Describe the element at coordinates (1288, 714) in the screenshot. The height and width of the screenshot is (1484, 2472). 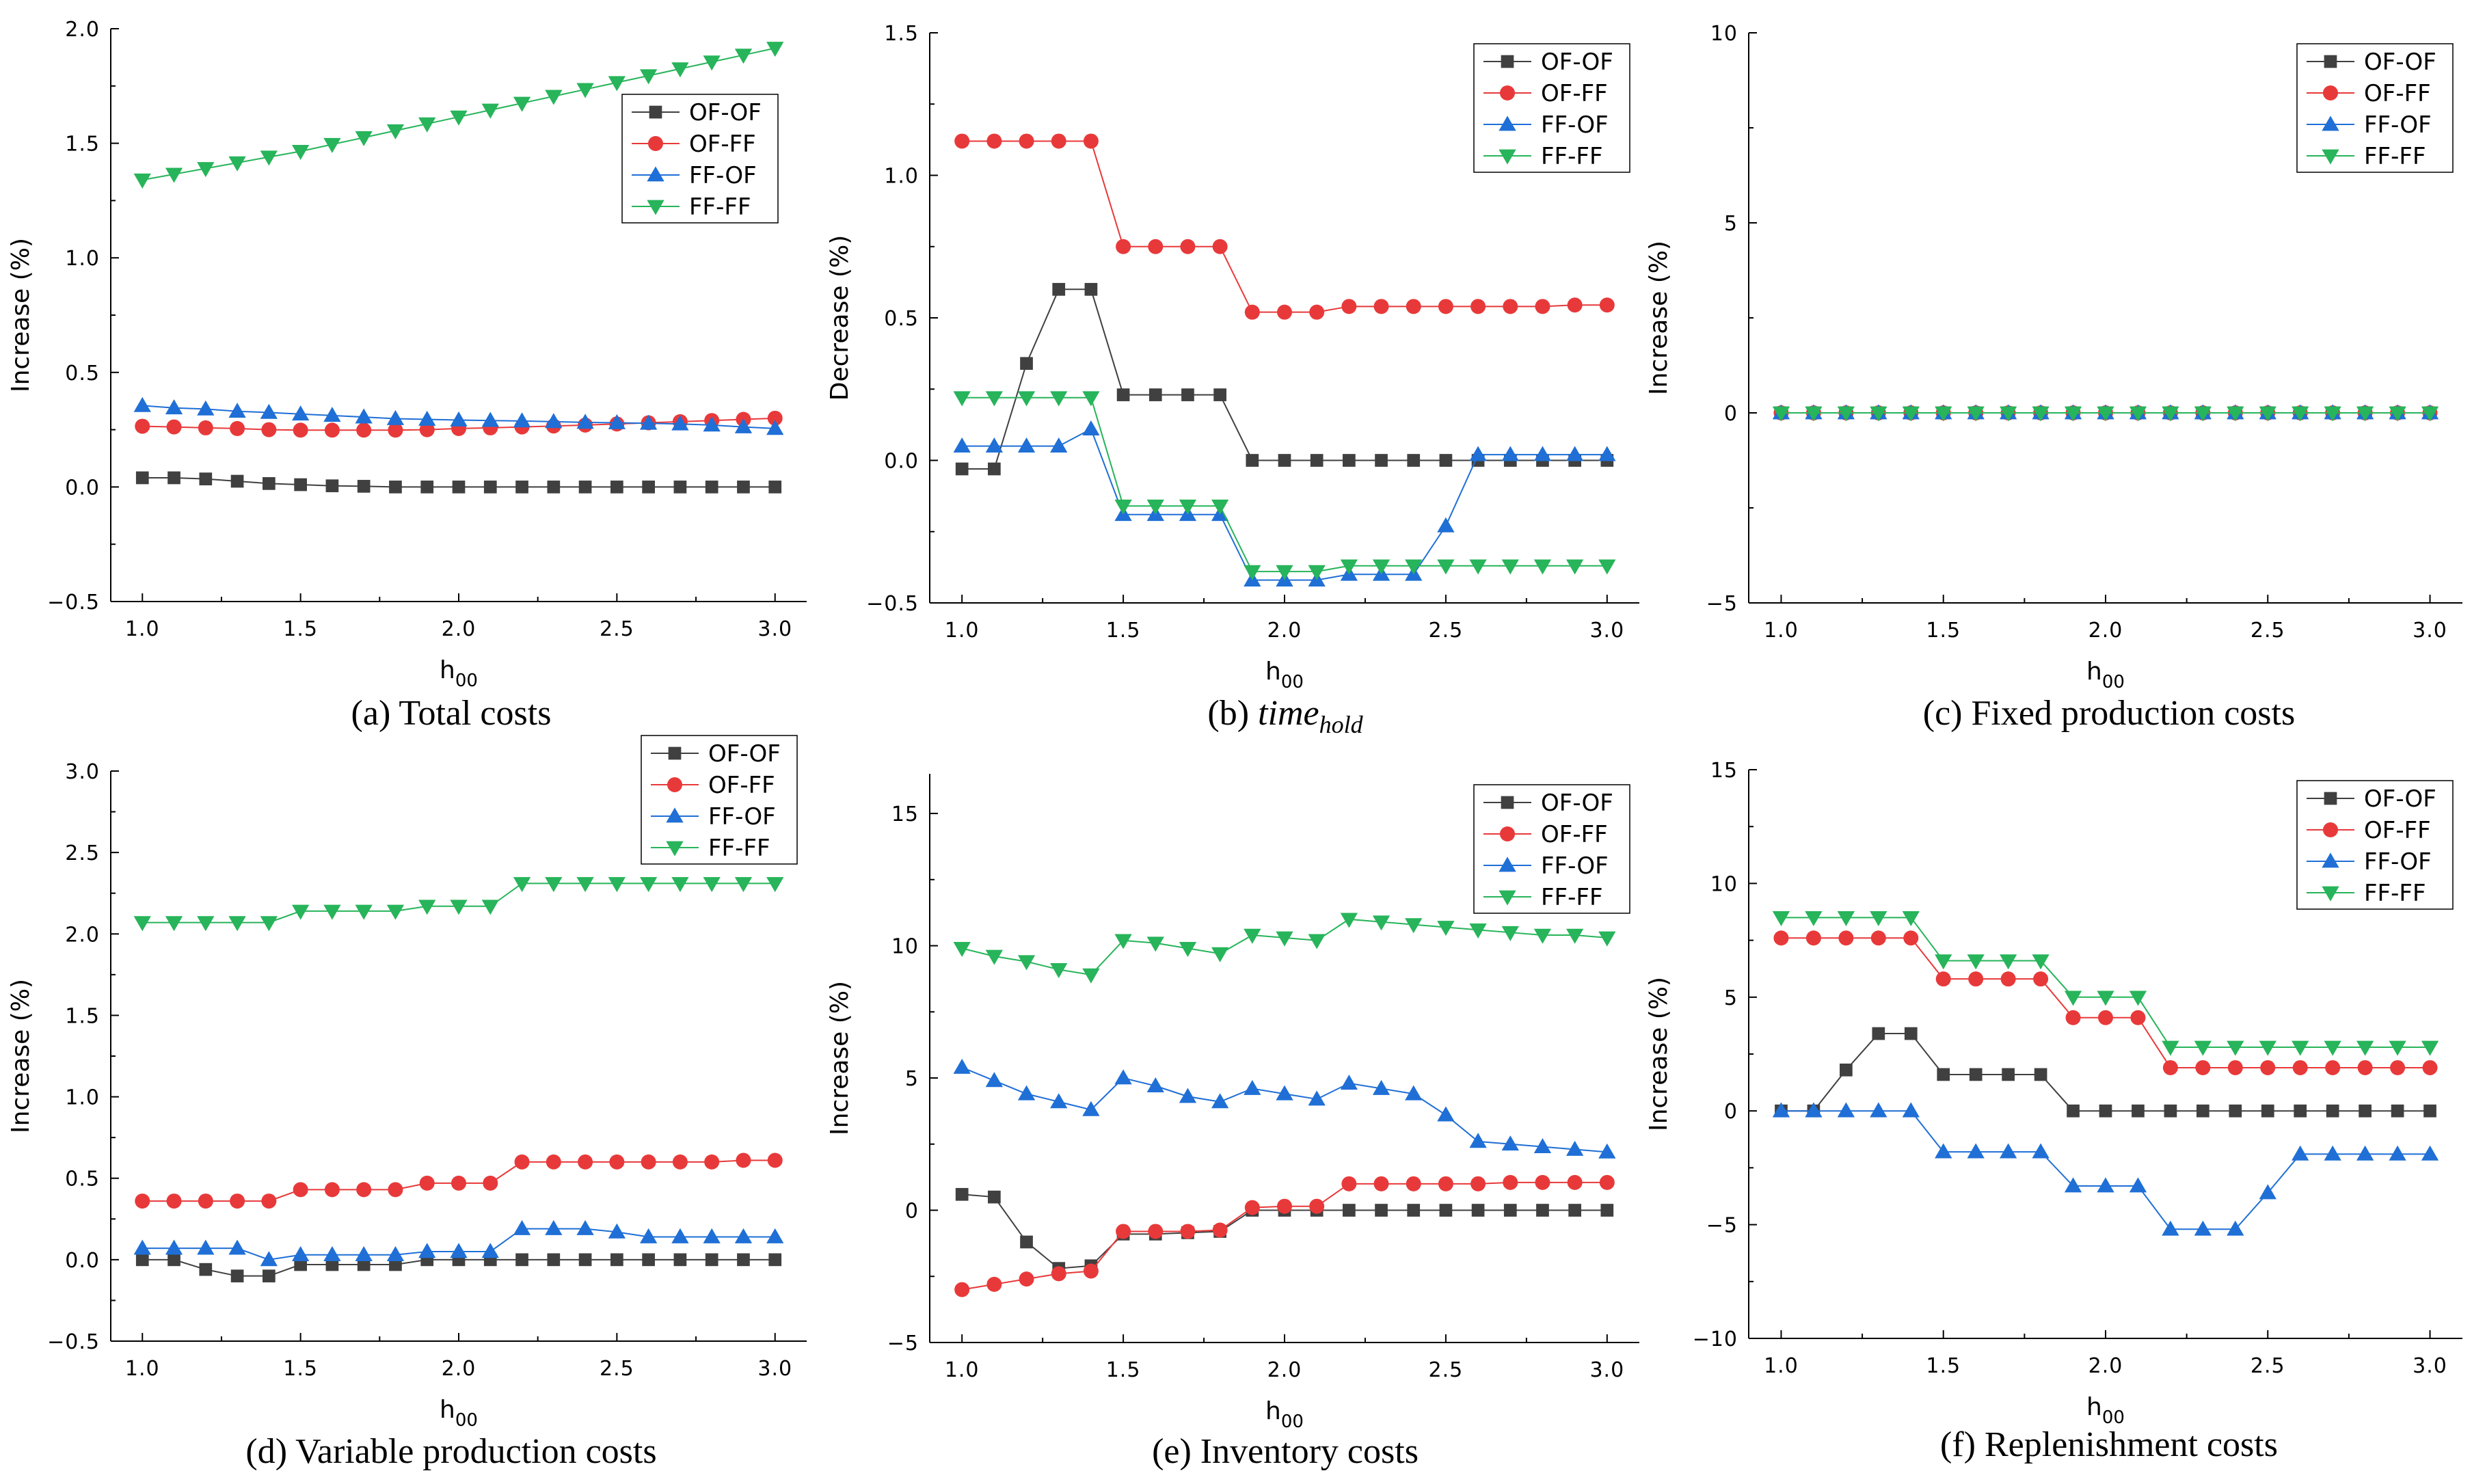
I see `caption-italic: time` at that location.